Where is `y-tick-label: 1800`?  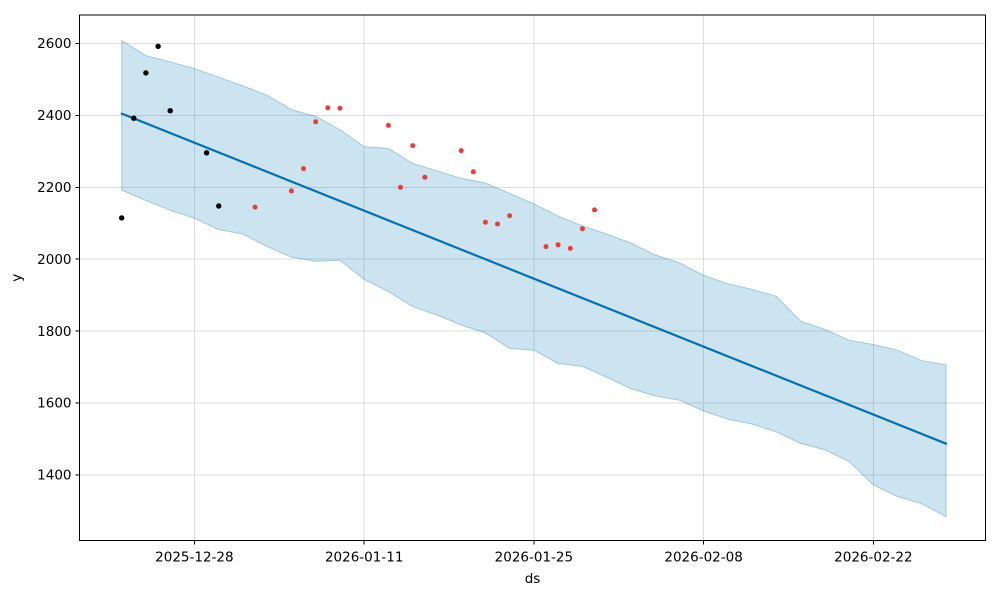
y-tick-label: 1800 is located at coordinates (54, 332).